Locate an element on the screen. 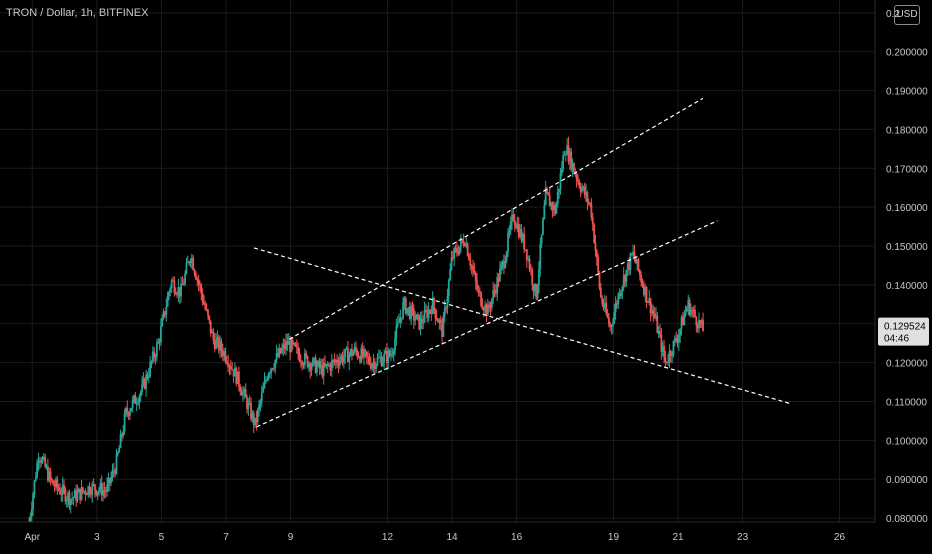  currency-button: USD is located at coordinates (907, 15).